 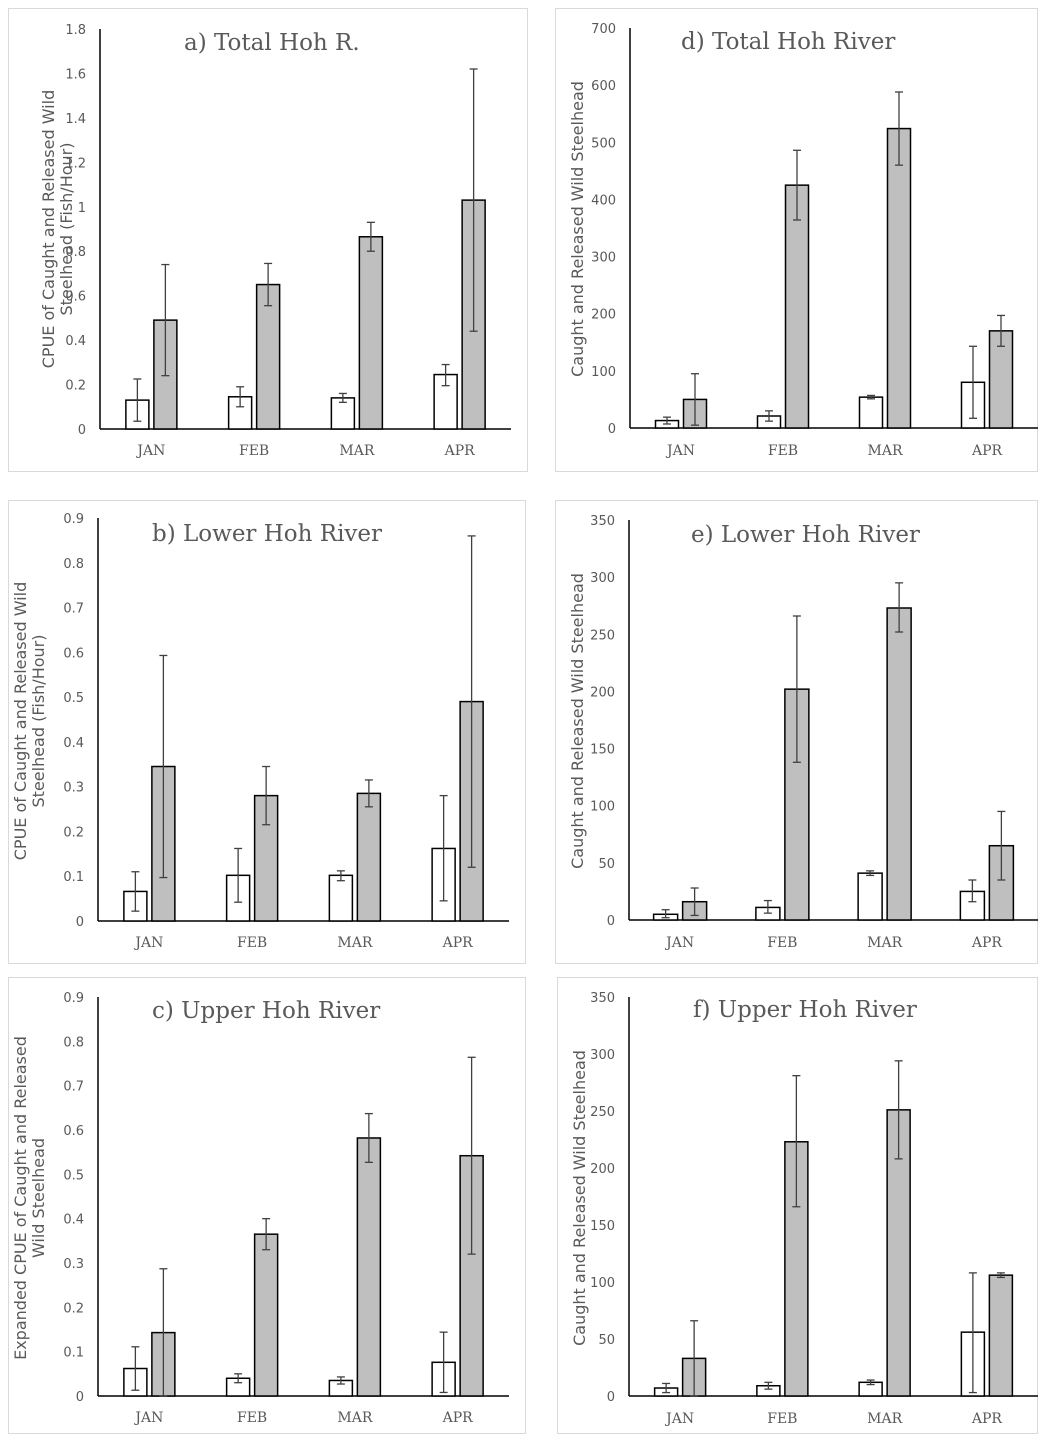 I want to click on y-tick-label: 500, so click(x=603, y=143).